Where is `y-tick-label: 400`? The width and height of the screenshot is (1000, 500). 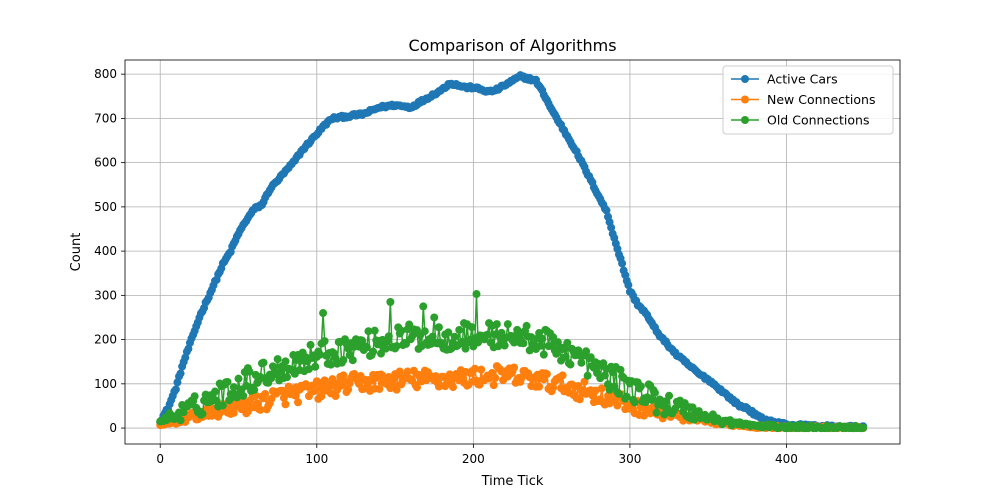
y-tick-label: 400 is located at coordinates (105, 251).